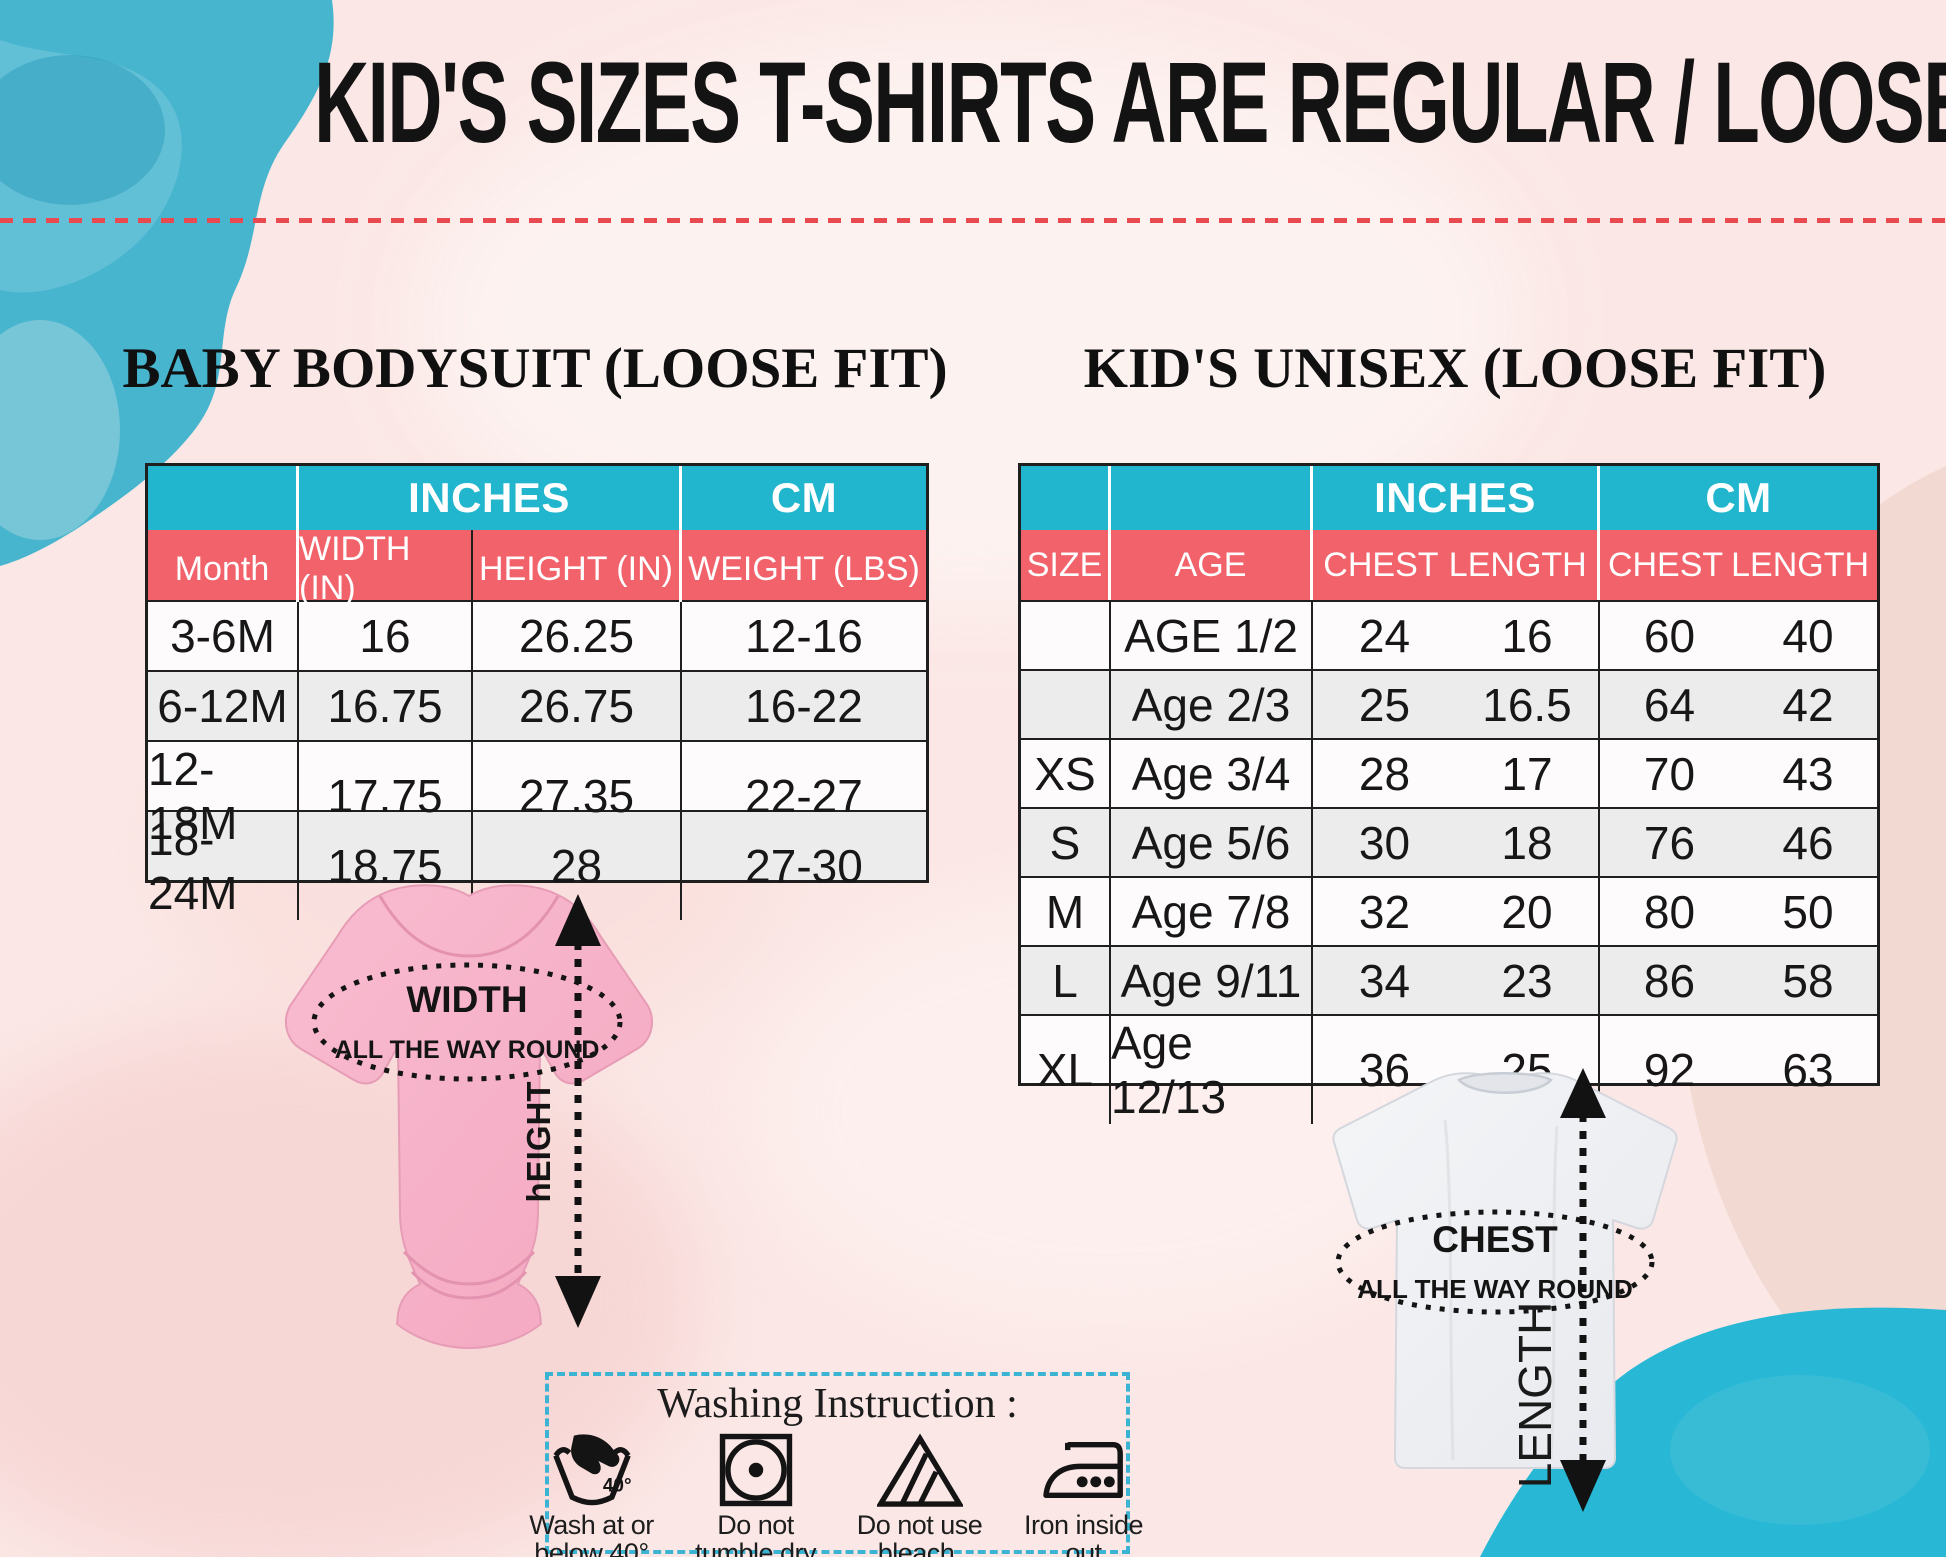 Image resolution: width=1946 pixels, height=1557 pixels. Describe the element at coordinates (804, 497) in the screenshot. I see `cm-header-cell: CM` at that location.